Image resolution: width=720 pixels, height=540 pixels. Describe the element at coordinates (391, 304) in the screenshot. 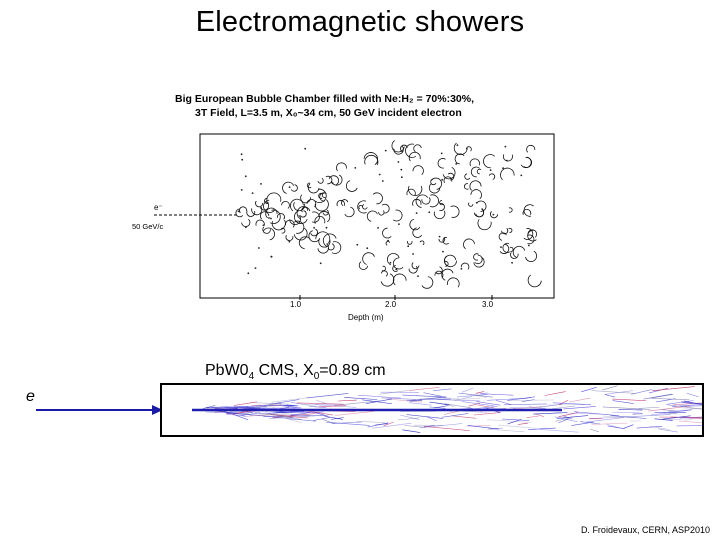

I see `depth-tick-2: 2.0` at that location.